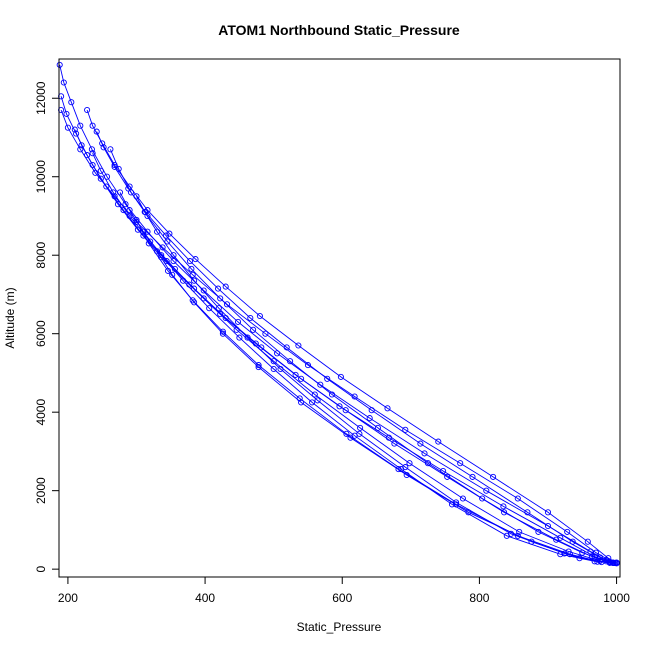 This screenshot has height=650, width=650. Describe the element at coordinates (339, 627) in the screenshot. I see `x-axis-label: Static_Pressure` at that location.